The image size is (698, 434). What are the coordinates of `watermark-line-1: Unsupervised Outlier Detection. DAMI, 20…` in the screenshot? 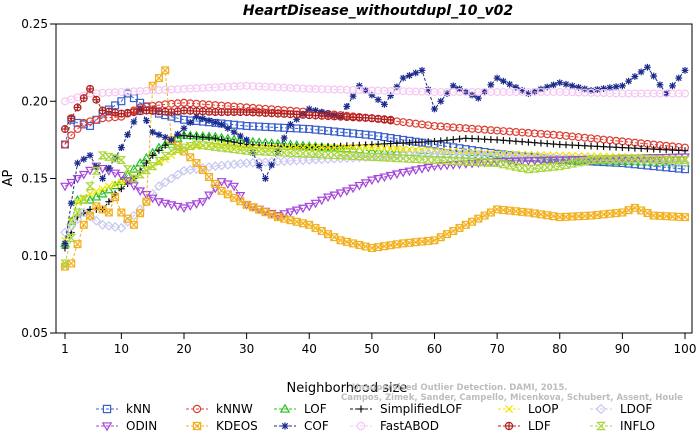 It's located at (460, 388).